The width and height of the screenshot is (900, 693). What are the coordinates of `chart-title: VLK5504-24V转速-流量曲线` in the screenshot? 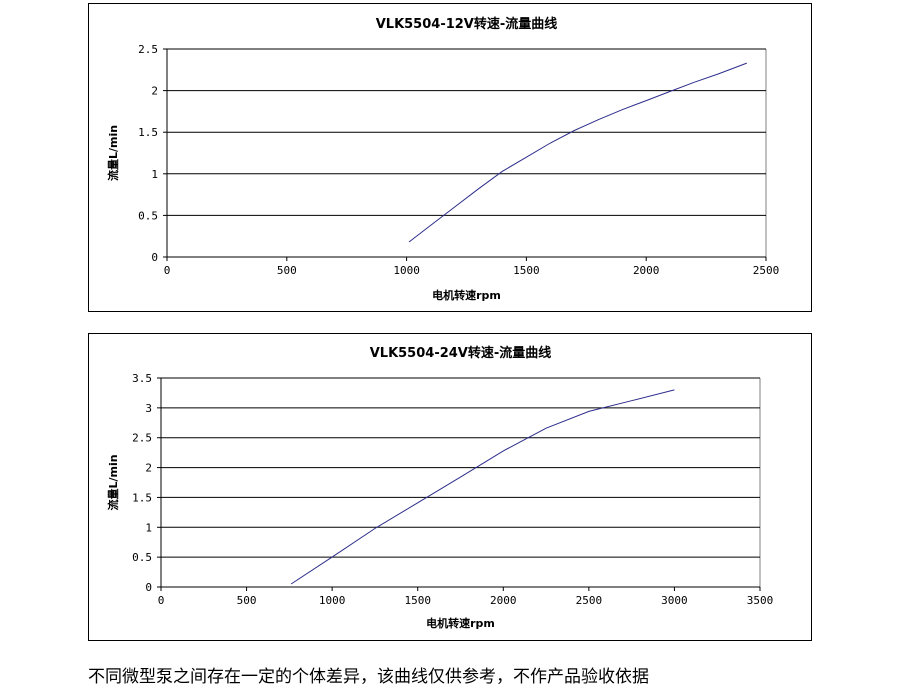 It's located at (461, 353).